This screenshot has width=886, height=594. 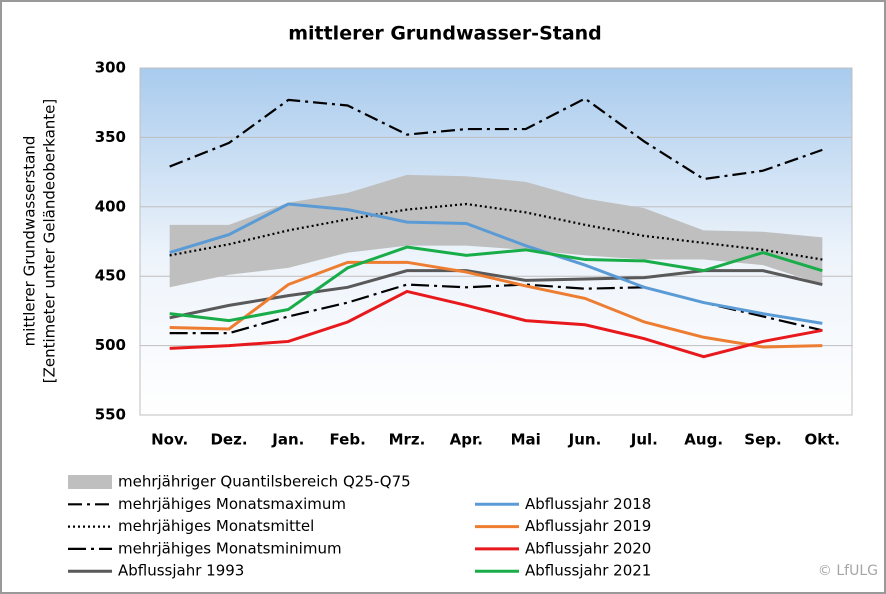 I want to click on x-tick-label: Jan., so click(x=287, y=440).